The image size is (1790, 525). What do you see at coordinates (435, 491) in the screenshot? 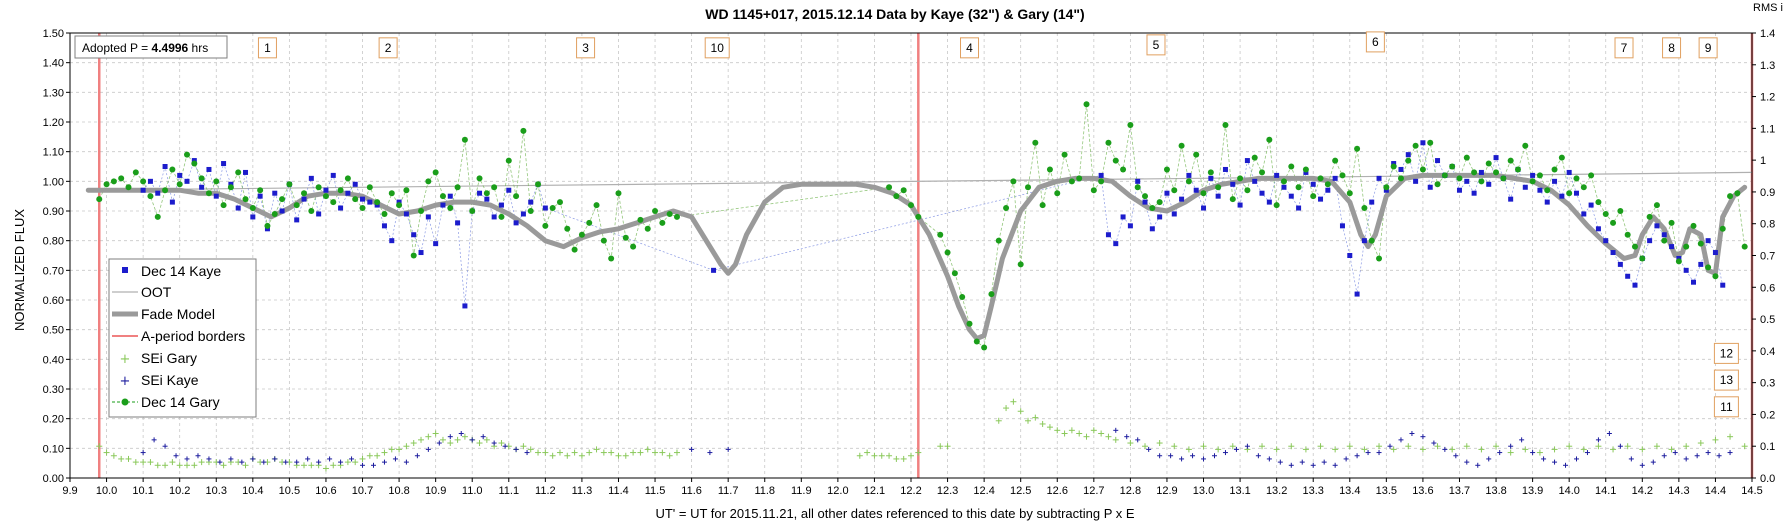
I see `x-tick-label-10: 10.9` at bounding box center [435, 491].